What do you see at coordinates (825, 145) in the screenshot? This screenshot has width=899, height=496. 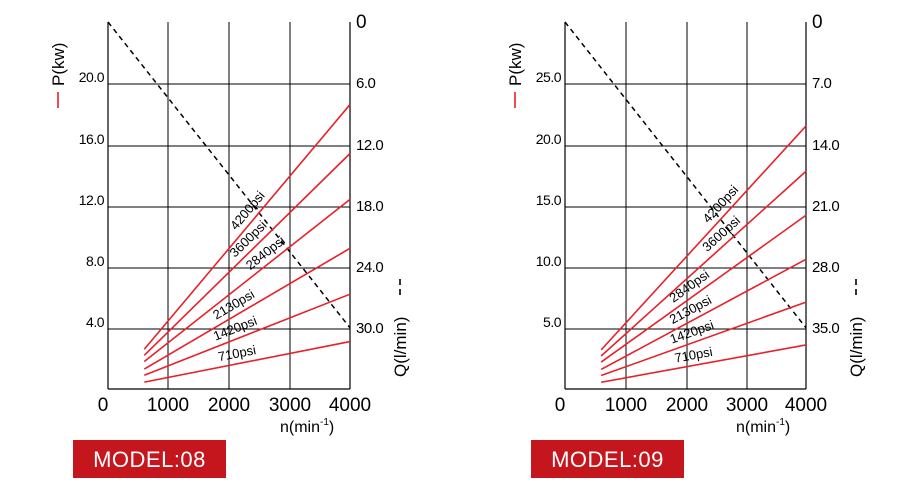 I see `right-tick-label: 14.0` at bounding box center [825, 145].